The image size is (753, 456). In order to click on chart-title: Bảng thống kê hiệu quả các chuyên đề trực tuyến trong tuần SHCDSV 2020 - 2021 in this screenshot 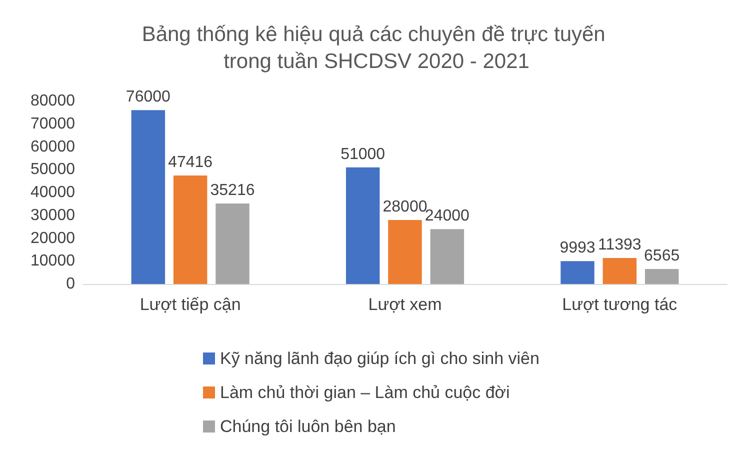, I will do `click(377, 48)`.